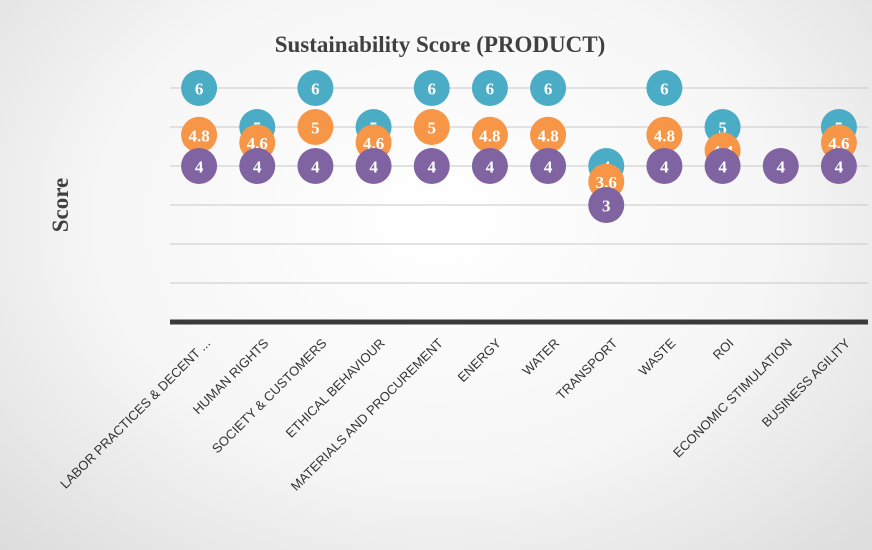  What do you see at coordinates (480, 360) in the screenshot?
I see `x-tick-label: ENERGY` at bounding box center [480, 360].